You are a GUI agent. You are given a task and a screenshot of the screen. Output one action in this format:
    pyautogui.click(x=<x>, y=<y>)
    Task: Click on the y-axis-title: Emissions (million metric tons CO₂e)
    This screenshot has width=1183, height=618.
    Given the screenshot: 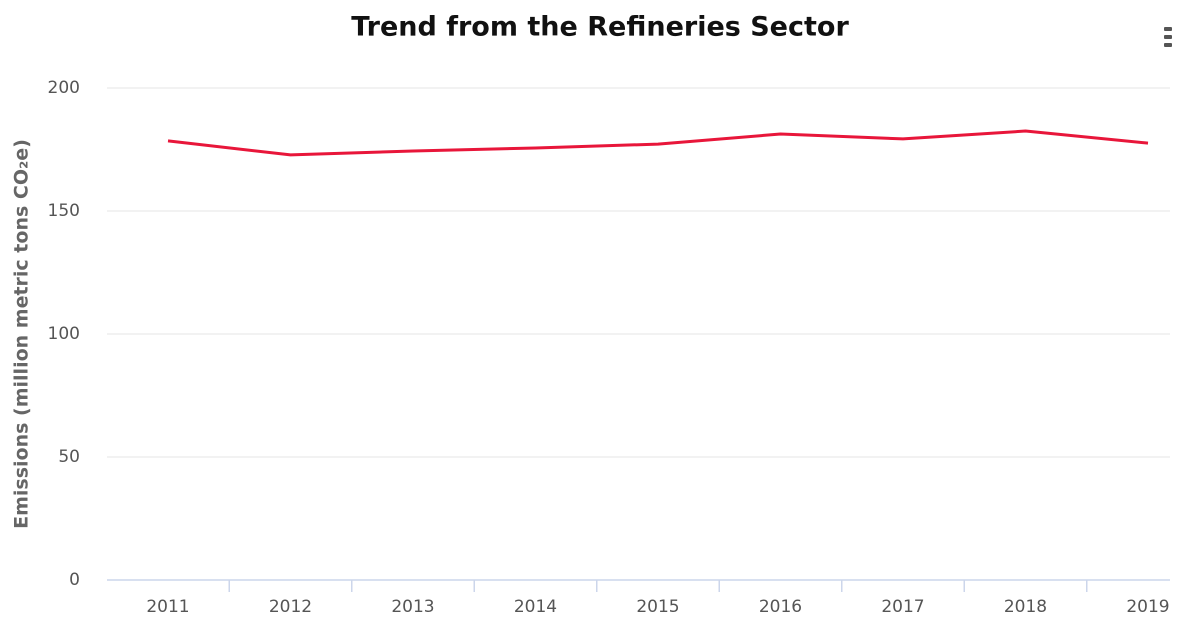 What is the action you would take?
    pyautogui.click(x=22, y=334)
    